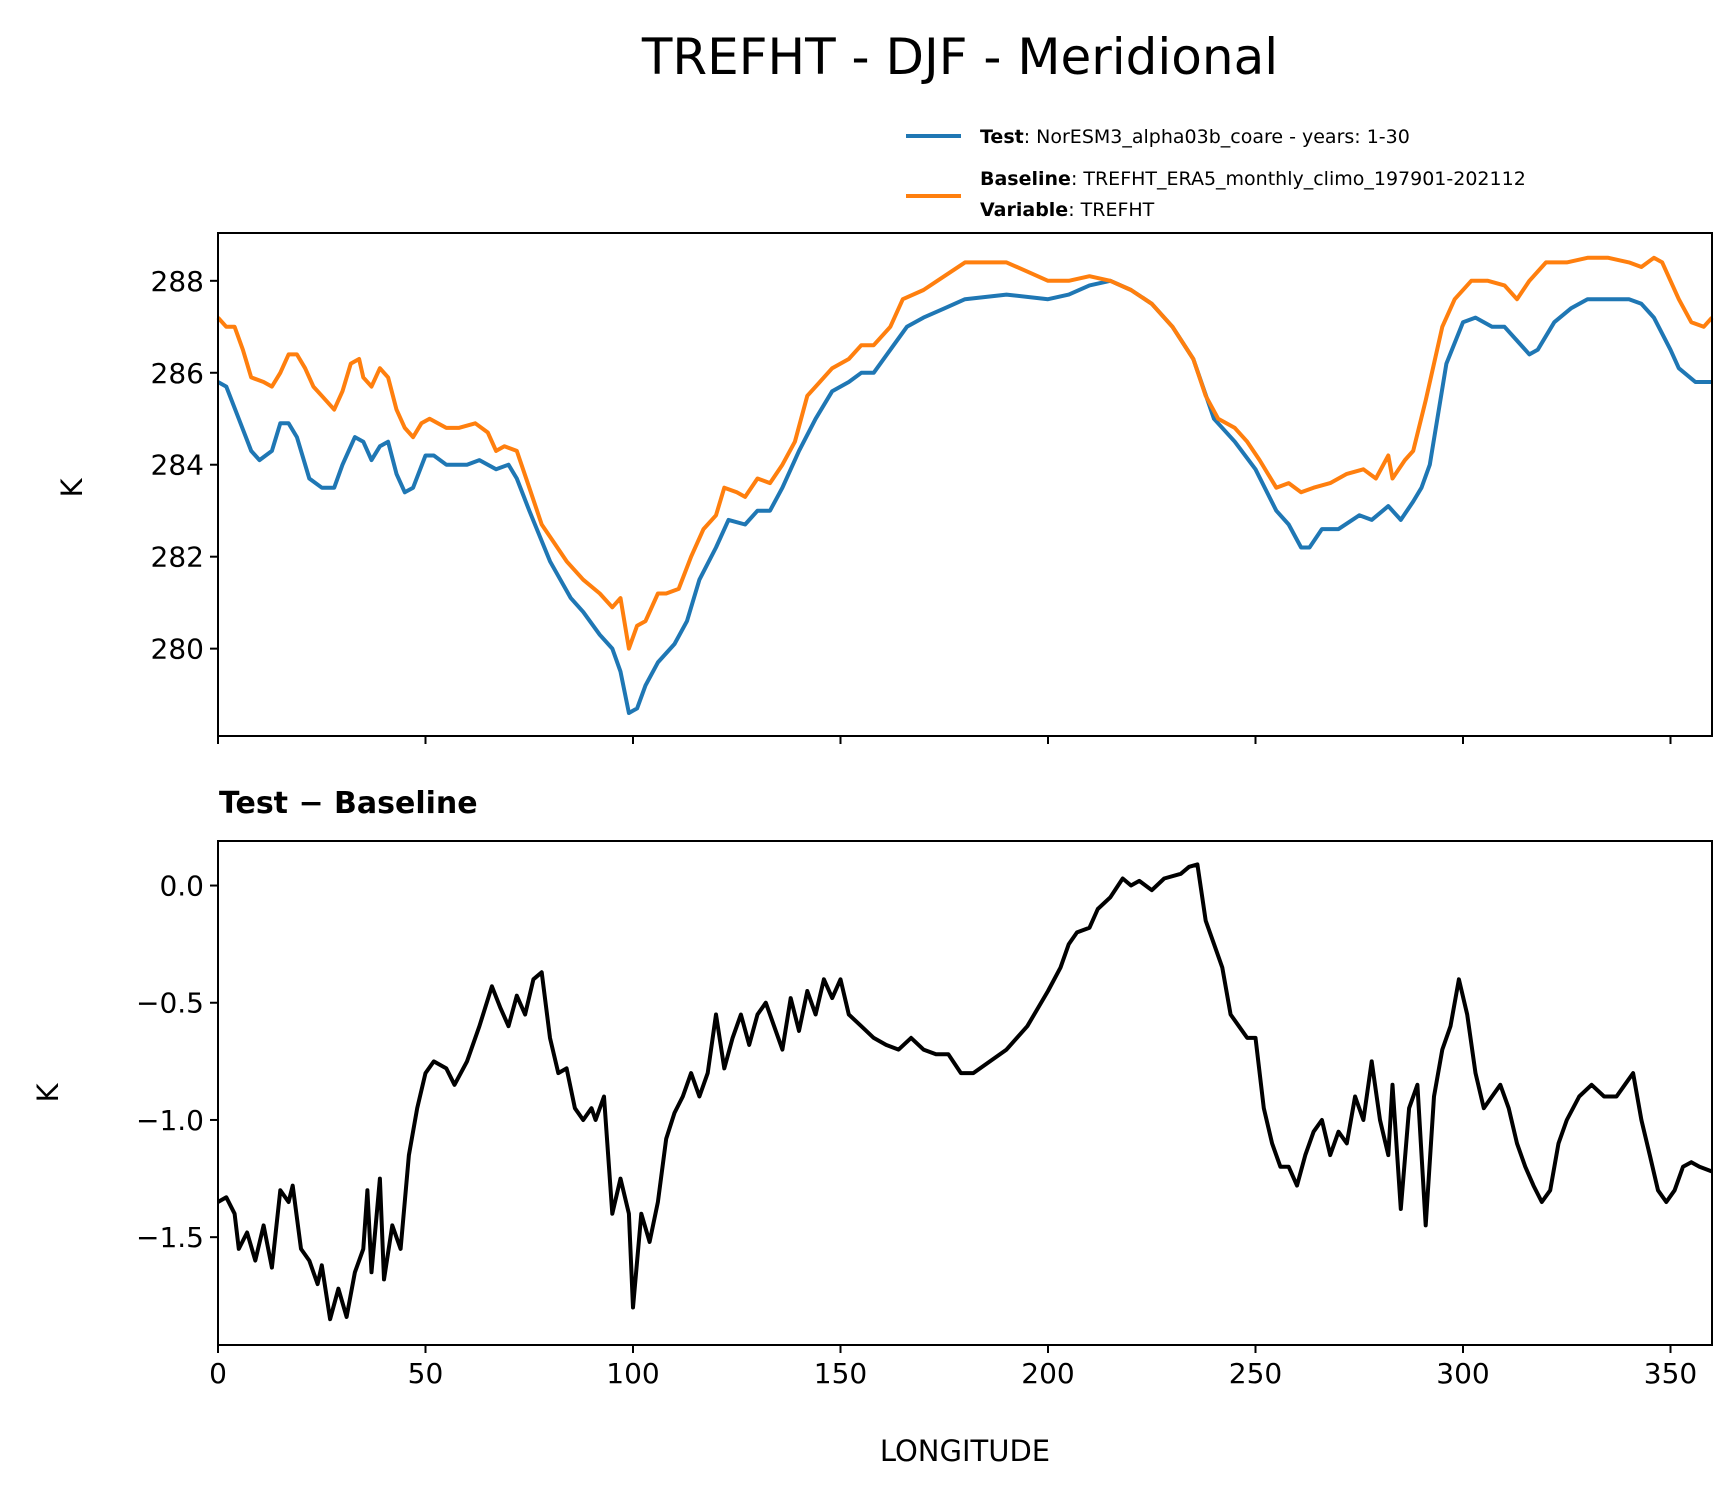 Image resolution: width=1734 pixels, height=1500 pixels. Describe the element at coordinates (840, 1373) in the screenshot. I see `bottom-x-tick-label: 150` at that location.